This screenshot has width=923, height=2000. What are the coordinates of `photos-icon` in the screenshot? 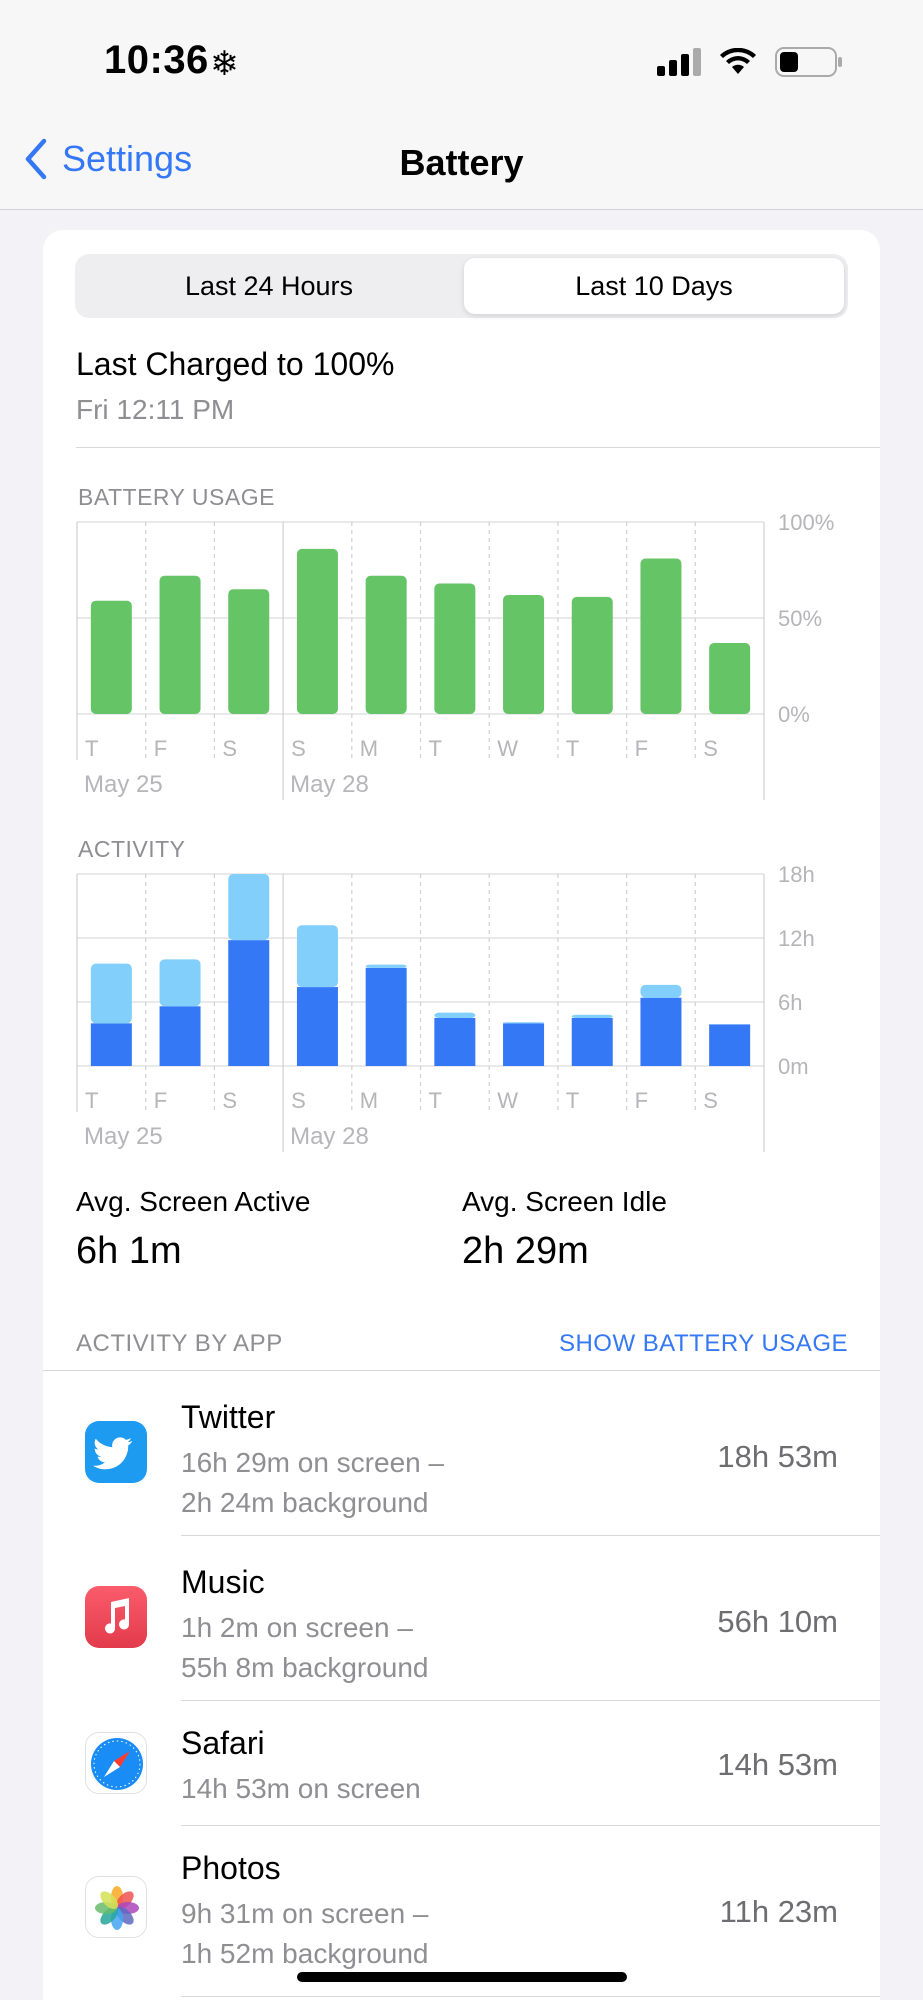 It's located at (116, 1907).